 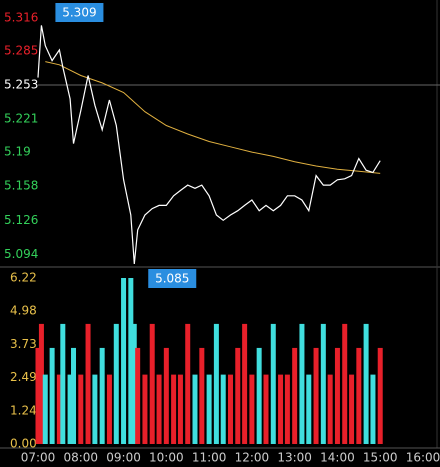 I want to click on y-tick-label: 5.158, so click(x=21, y=186).